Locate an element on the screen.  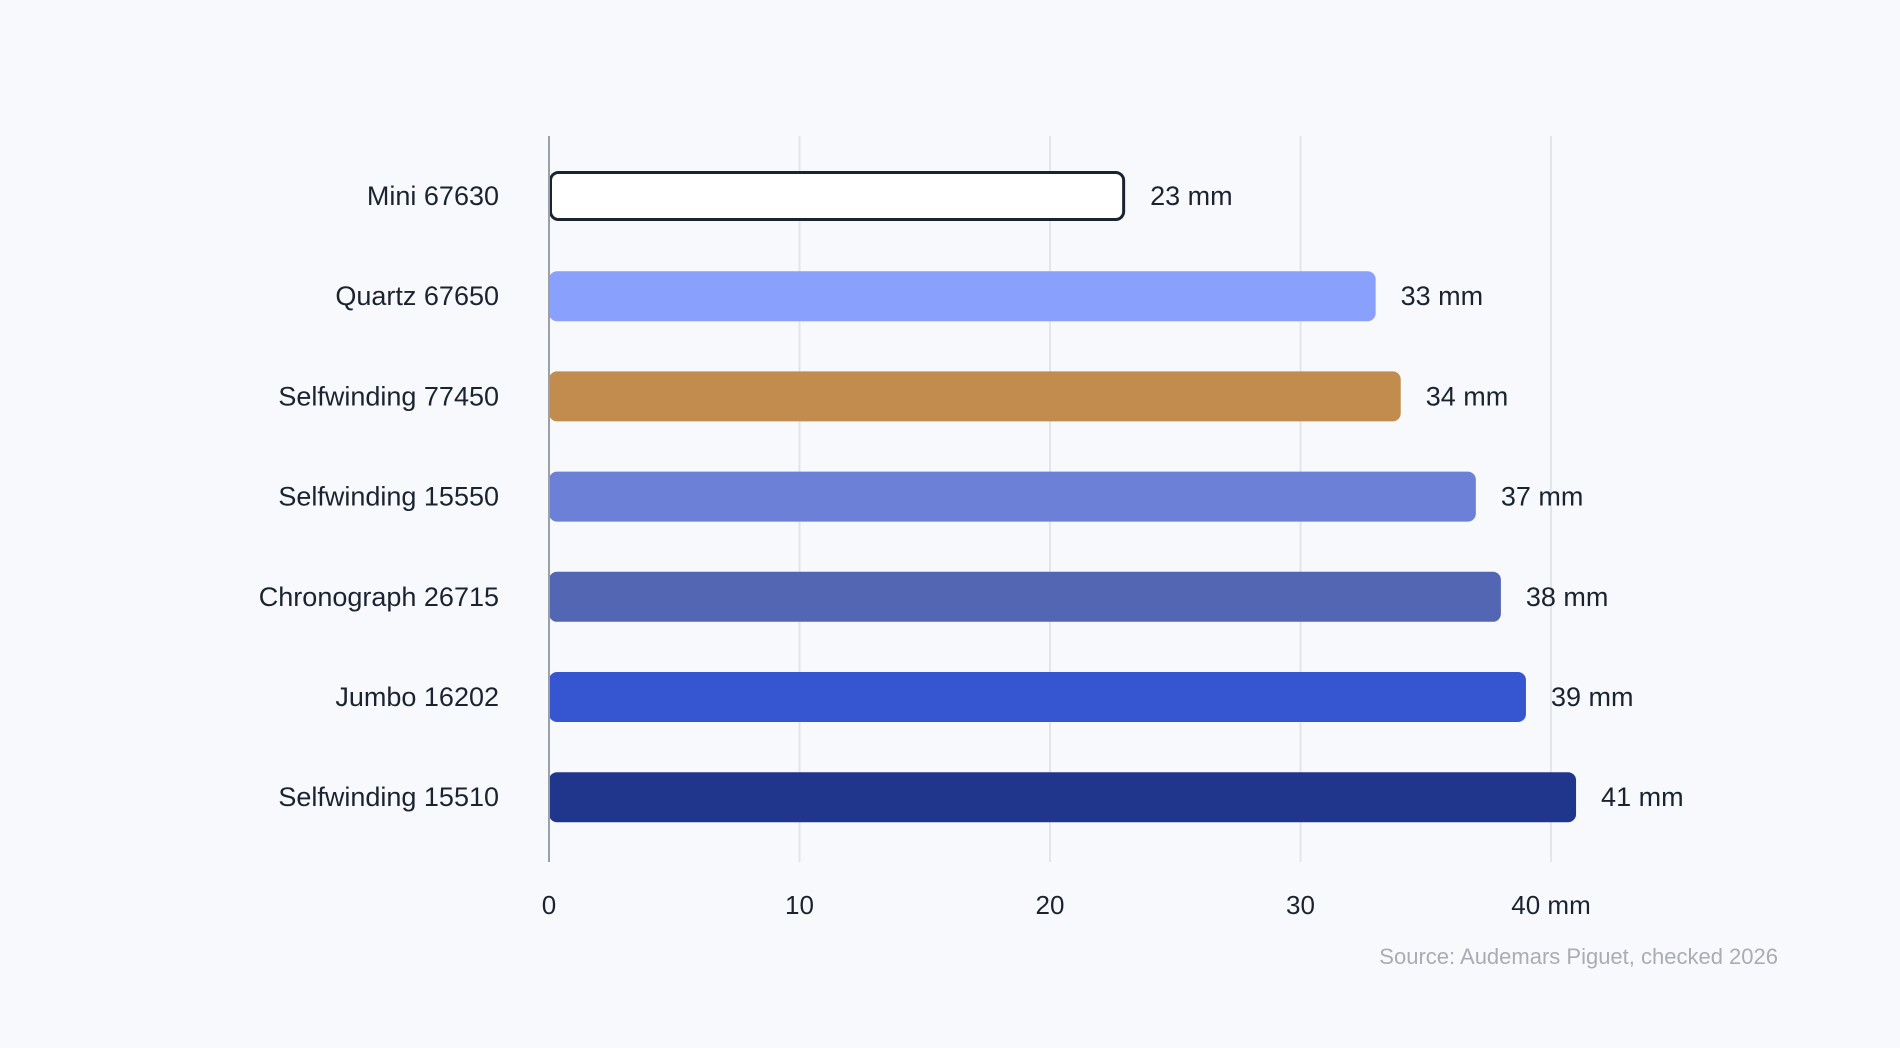
value-label-4: 37 mm is located at coordinates (1542, 497).